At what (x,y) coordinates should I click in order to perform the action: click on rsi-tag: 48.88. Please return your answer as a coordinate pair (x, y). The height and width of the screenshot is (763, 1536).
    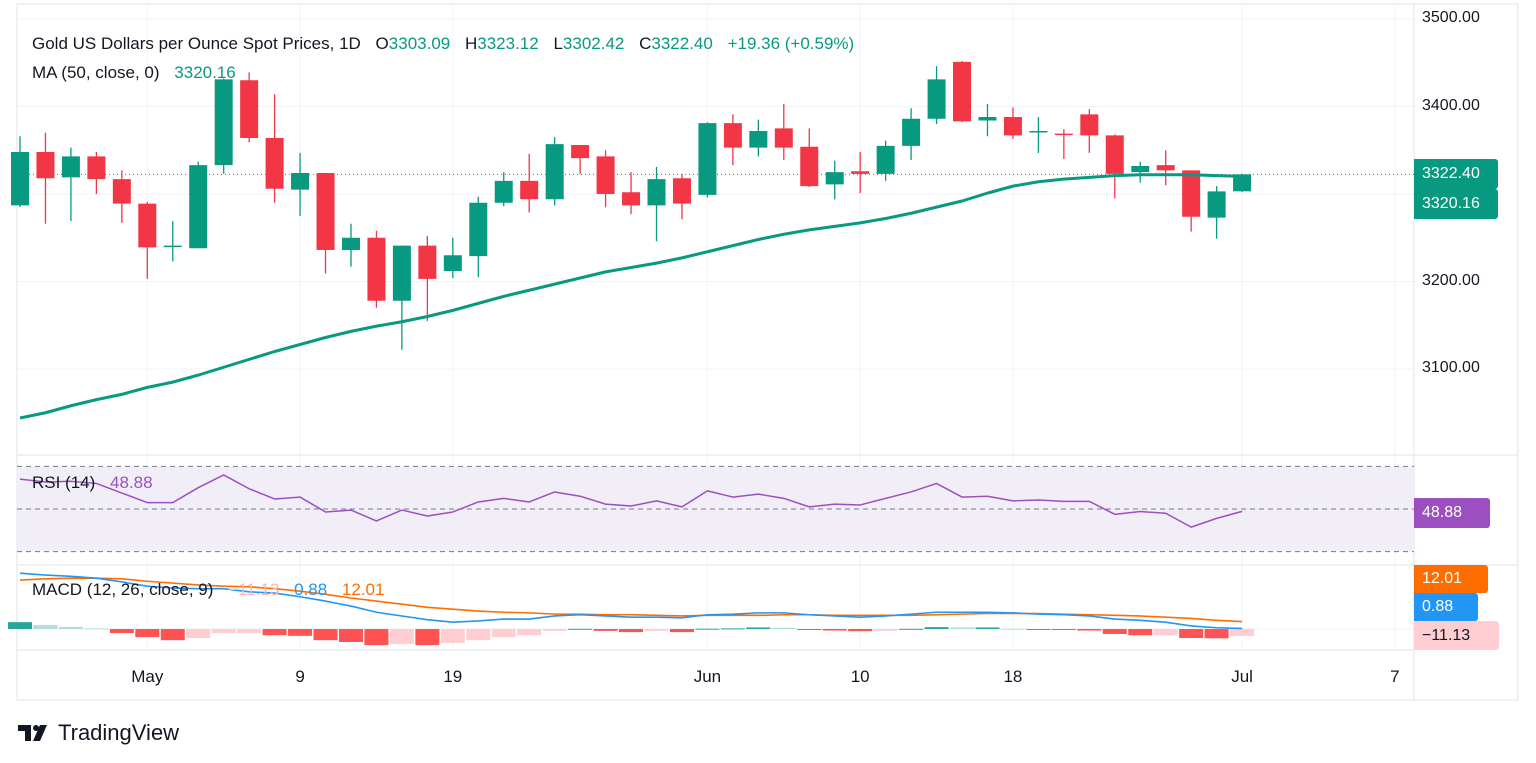
    Looking at the image, I should click on (1452, 513).